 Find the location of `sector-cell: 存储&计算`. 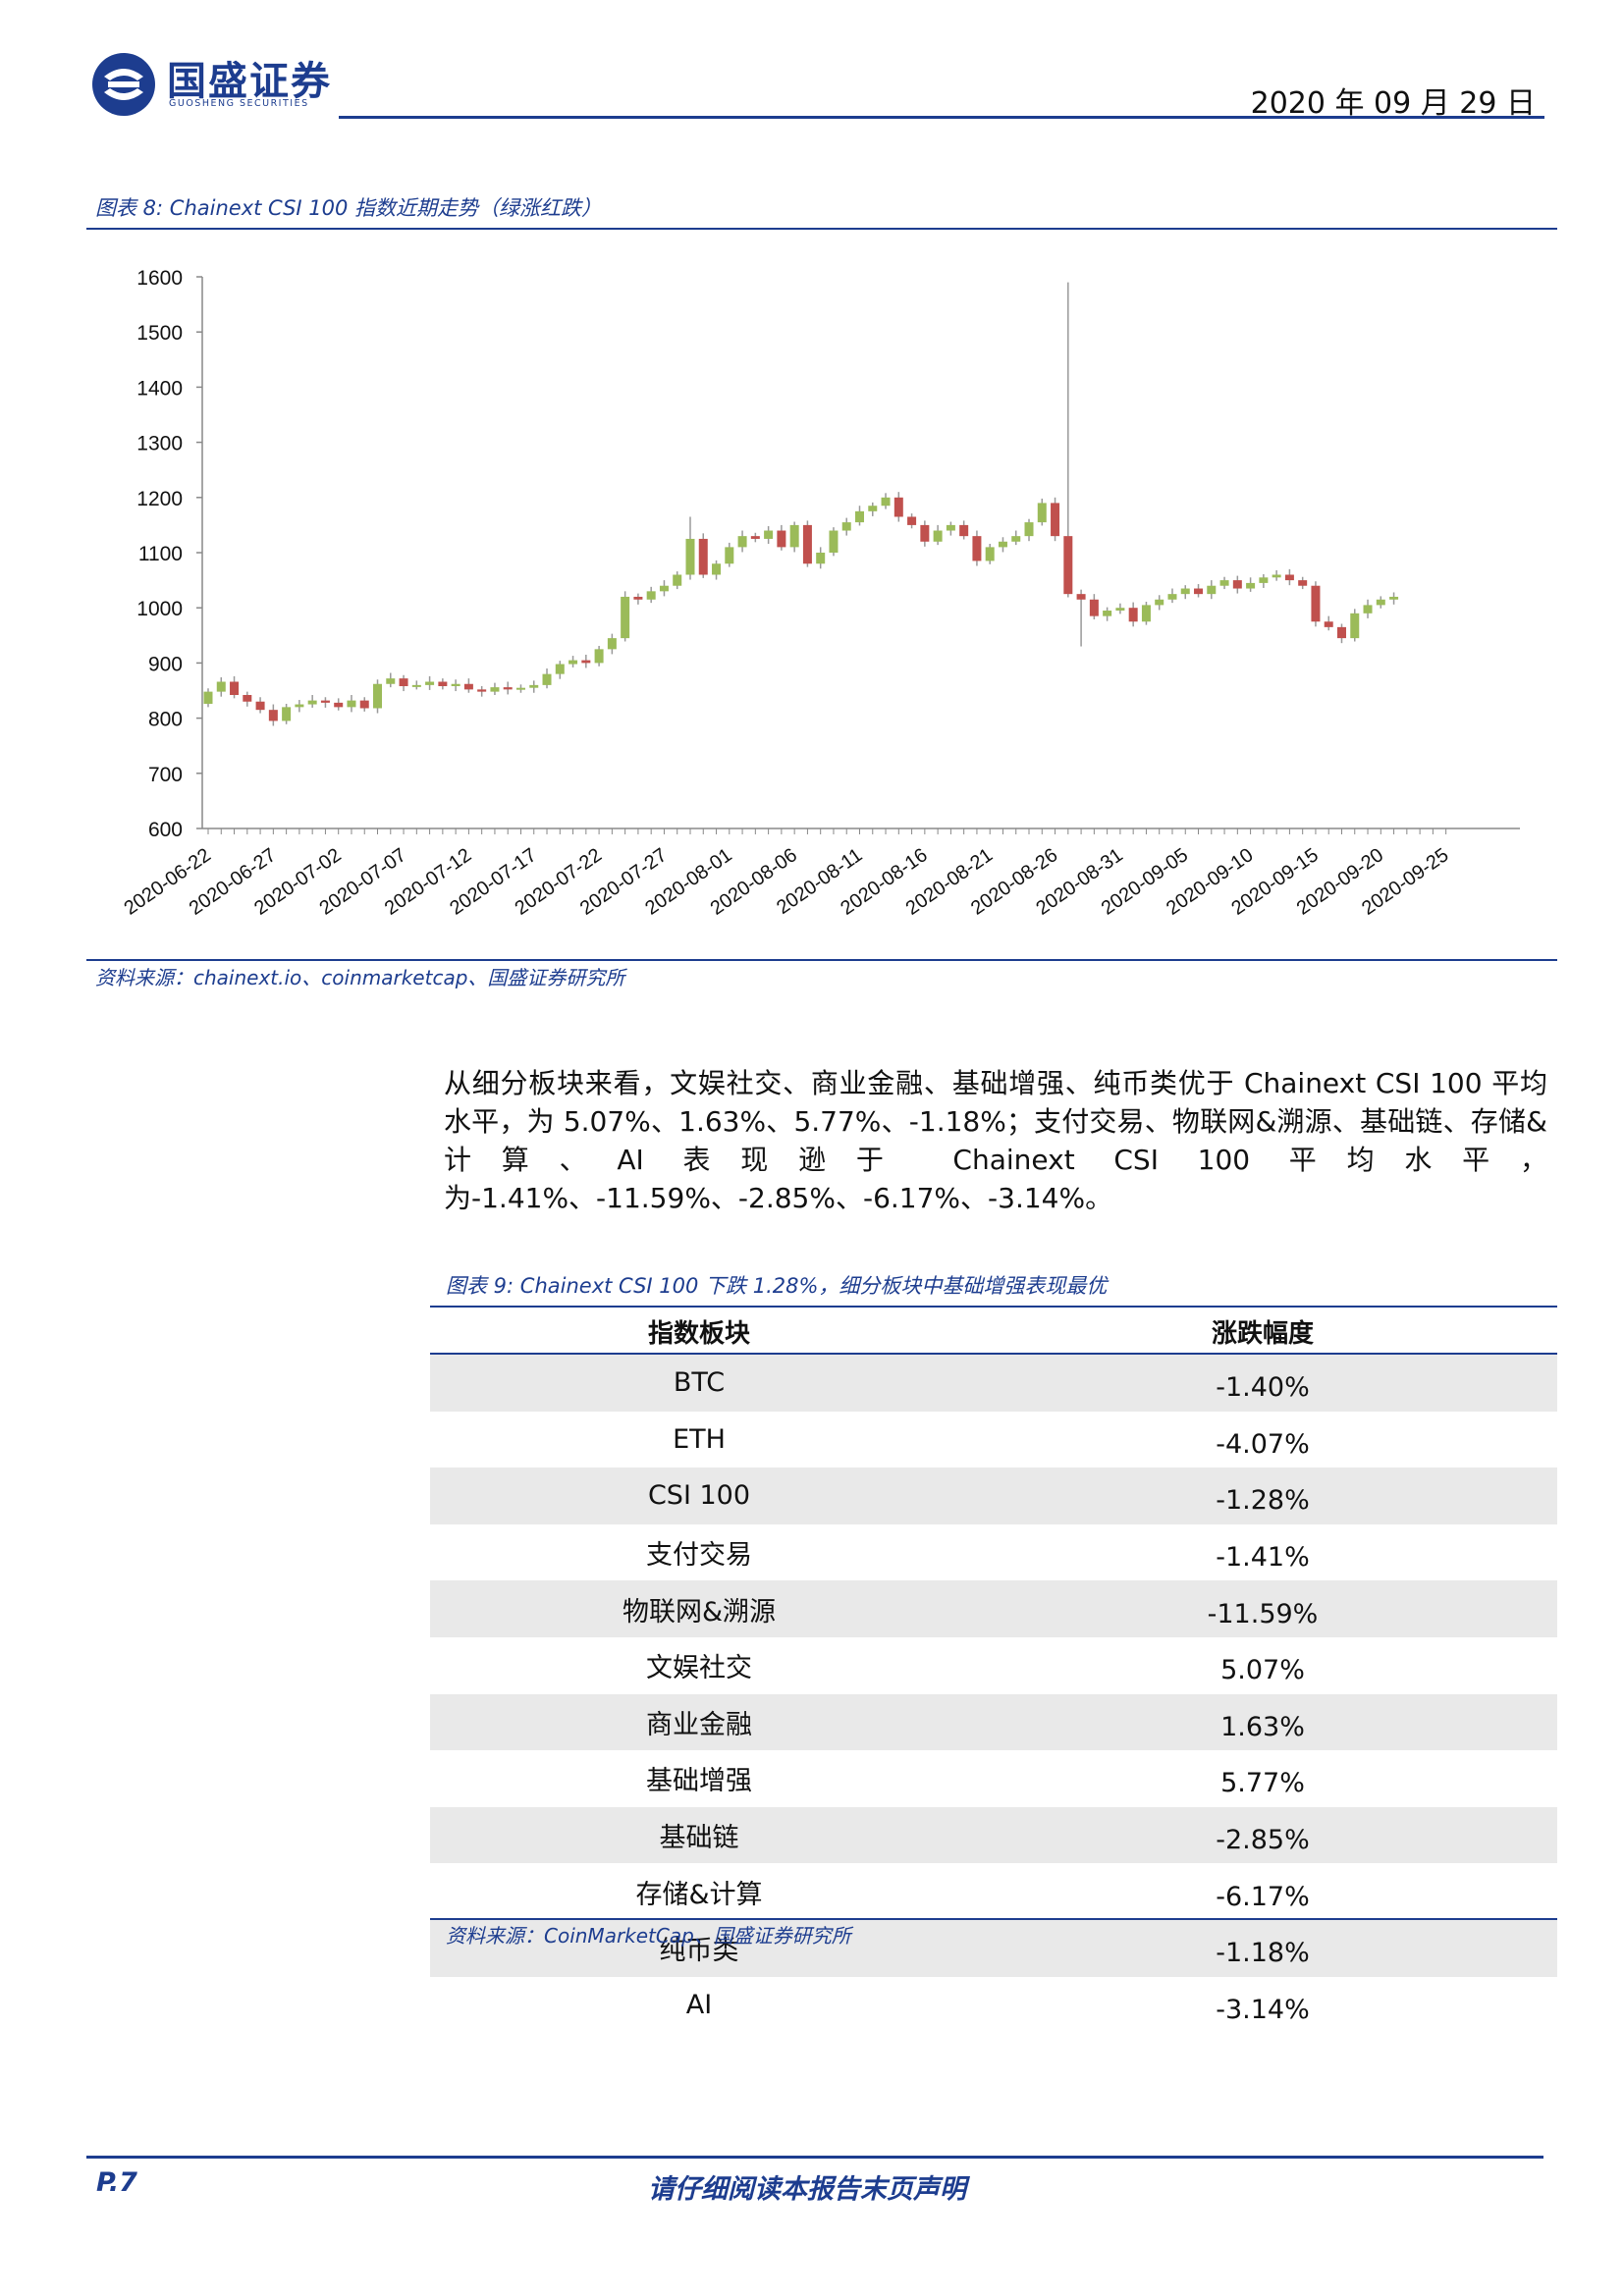

sector-cell: 存储&计算 is located at coordinates (699, 1894).